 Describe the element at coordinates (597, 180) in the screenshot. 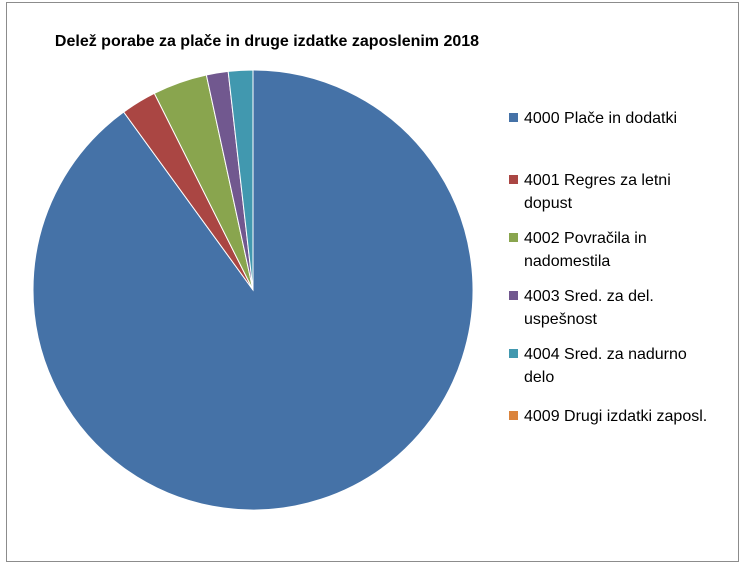

I see `legend-label-line: 4001 Regres za letni` at that location.